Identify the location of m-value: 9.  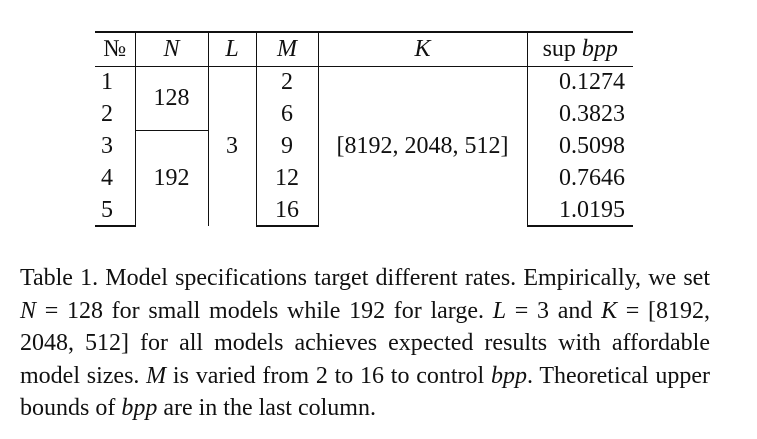
(287, 146).